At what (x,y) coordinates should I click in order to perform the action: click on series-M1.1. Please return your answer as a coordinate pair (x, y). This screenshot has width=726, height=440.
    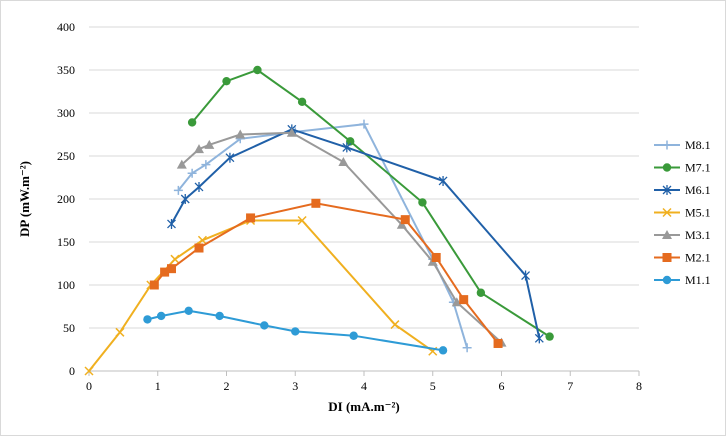
    Looking at the image, I should click on (295, 330).